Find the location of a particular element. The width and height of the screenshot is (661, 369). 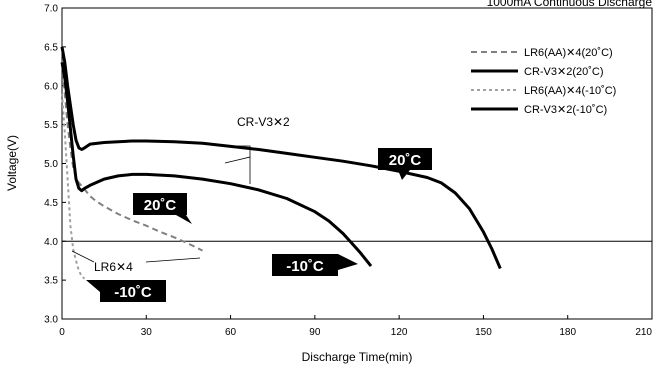

y-tick-label: 3.5 is located at coordinates (51, 281).